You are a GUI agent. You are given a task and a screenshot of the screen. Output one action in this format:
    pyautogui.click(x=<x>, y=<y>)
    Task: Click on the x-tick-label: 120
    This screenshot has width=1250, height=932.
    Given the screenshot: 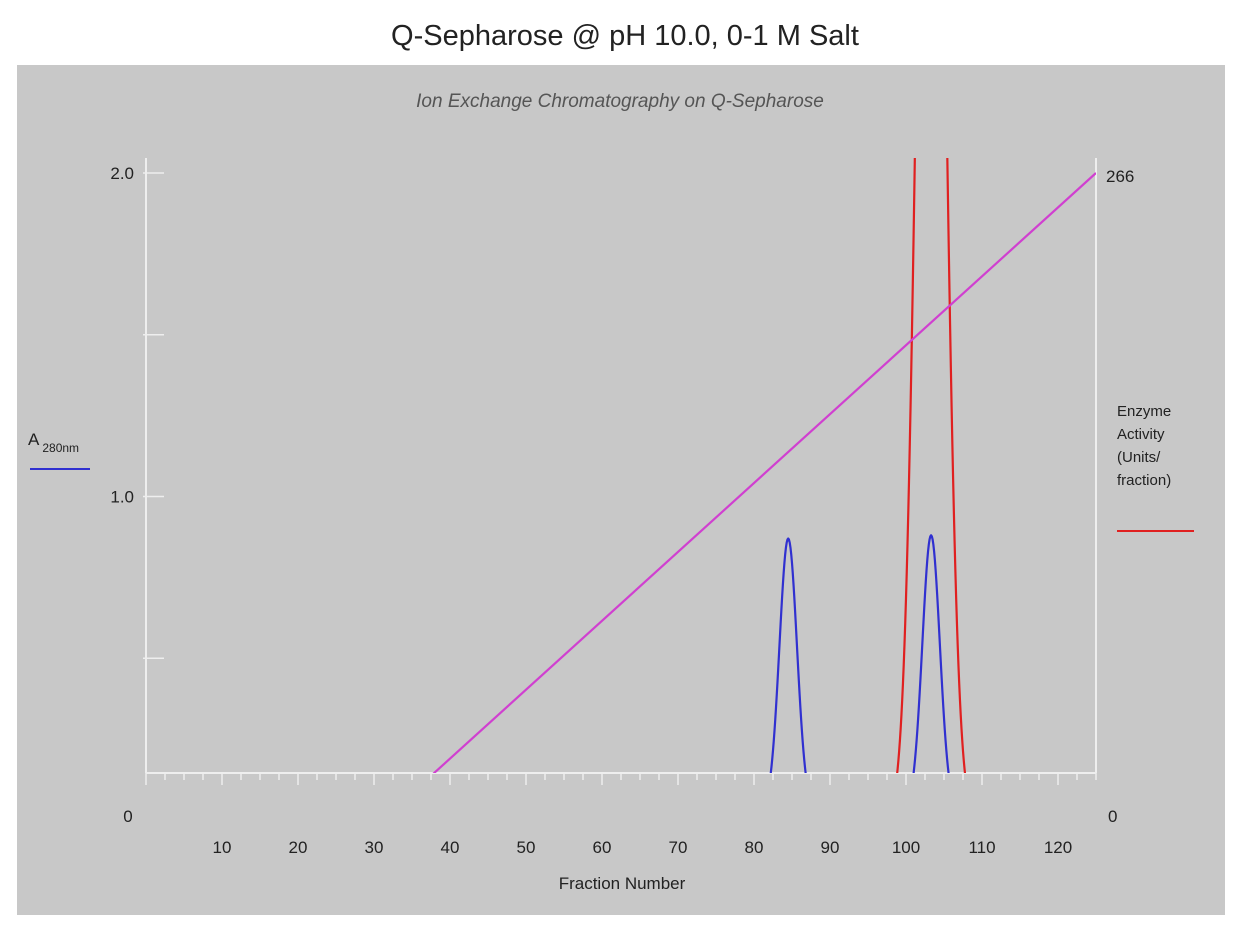 What is the action you would take?
    pyautogui.click(x=1058, y=847)
    